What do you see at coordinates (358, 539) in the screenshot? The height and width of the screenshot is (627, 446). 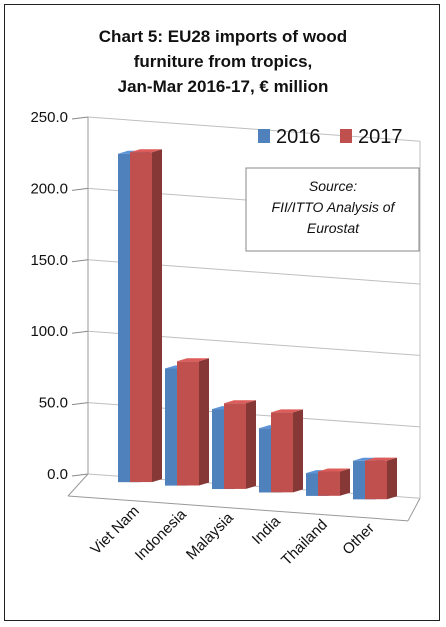 I see `x-tick-label: Other` at bounding box center [358, 539].